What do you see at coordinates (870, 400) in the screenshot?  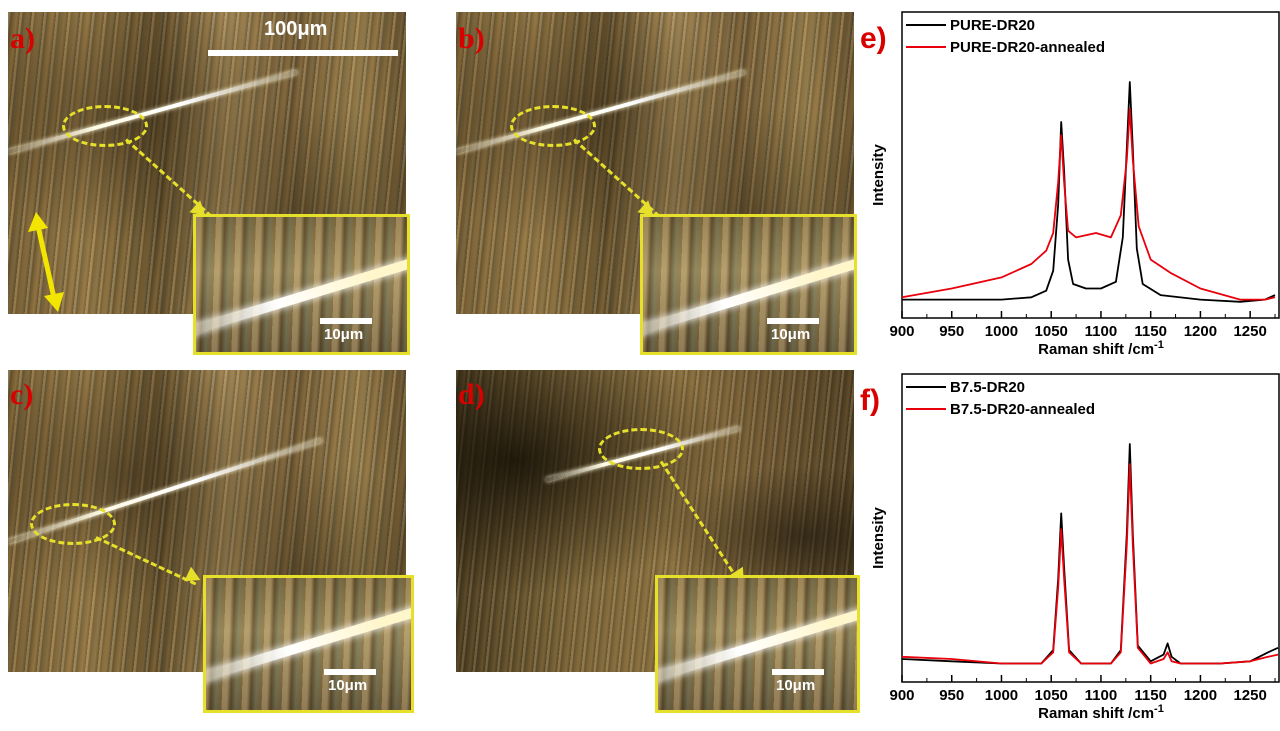 I see `panel-label: f)` at bounding box center [870, 400].